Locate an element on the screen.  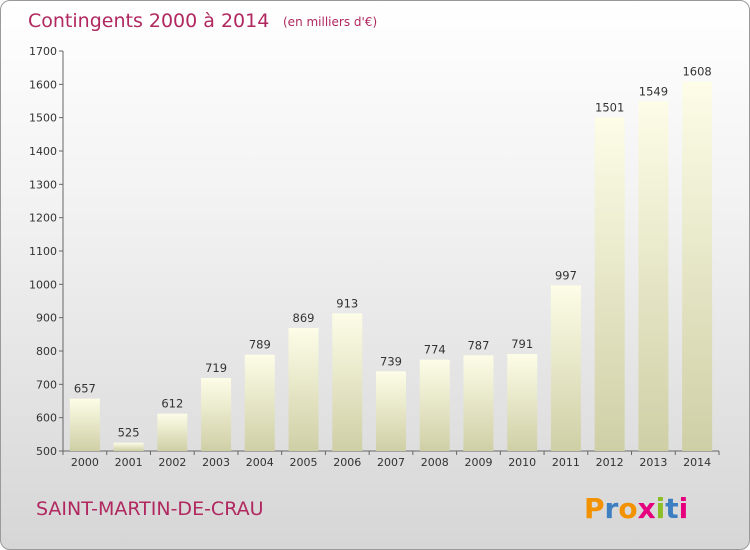
x-tick-label: 2006 is located at coordinates (347, 462).